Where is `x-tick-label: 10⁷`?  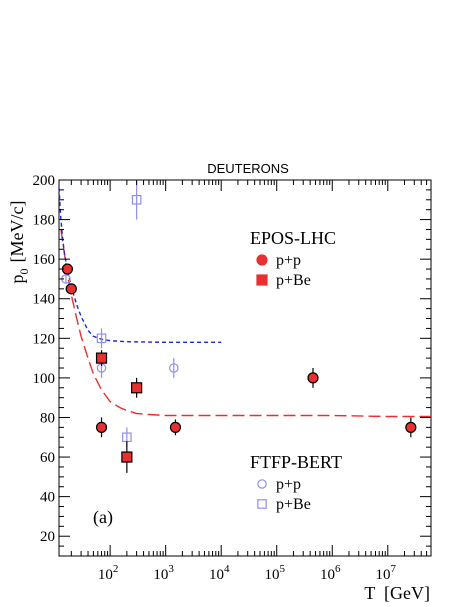
x-tick-label: 10⁷ is located at coordinates (386, 573).